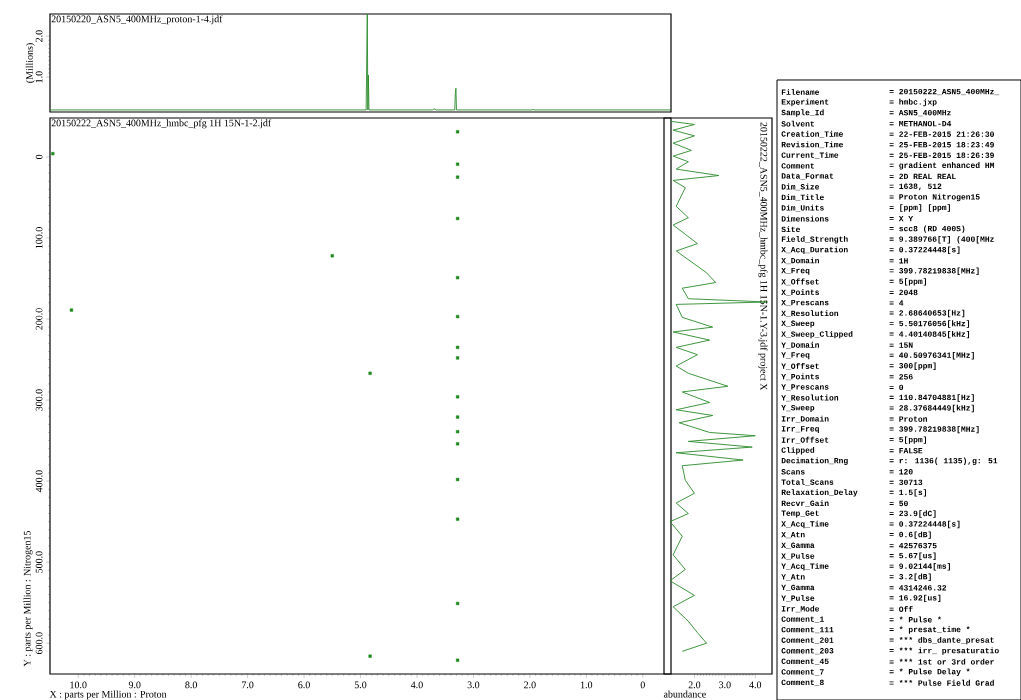 The width and height of the screenshot is (1021, 700). What do you see at coordinates (39, 157) in the screenshot?
I see `y-tick-label: 0` at bounding box center [39, 157].